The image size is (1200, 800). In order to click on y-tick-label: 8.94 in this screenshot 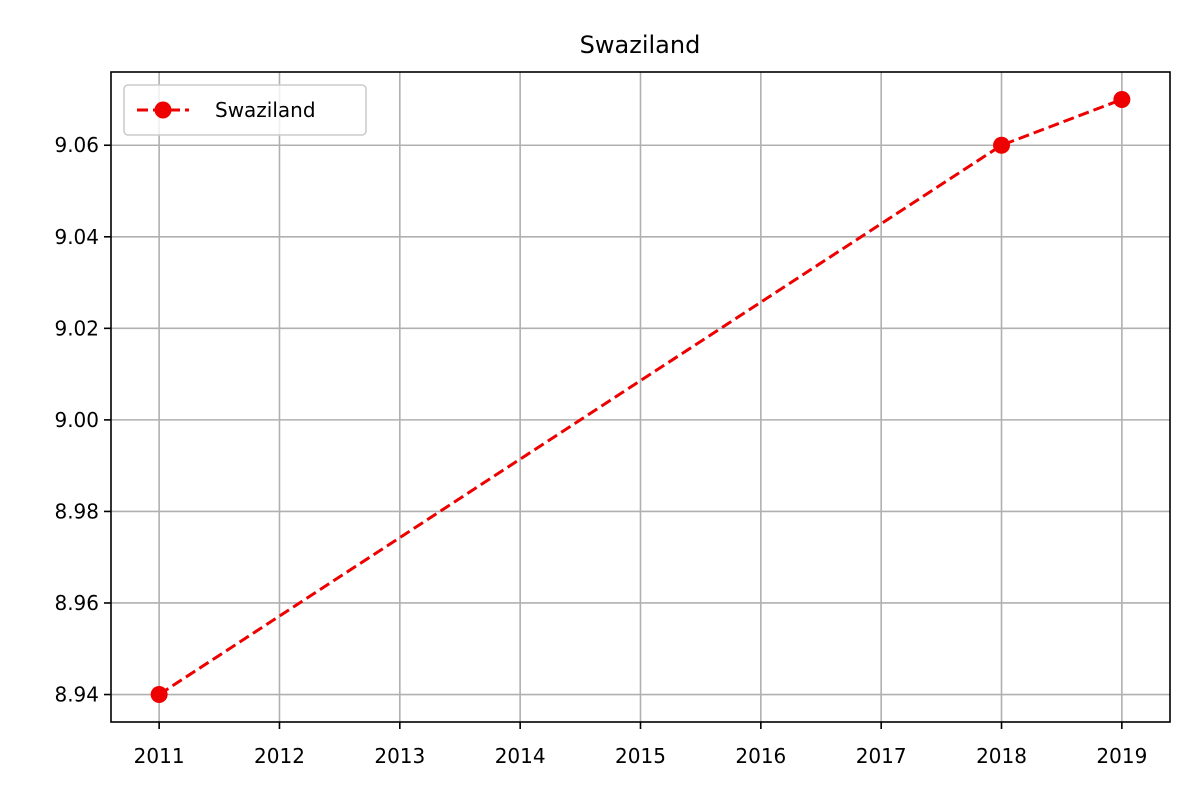, I will do `click(76, 695)`.